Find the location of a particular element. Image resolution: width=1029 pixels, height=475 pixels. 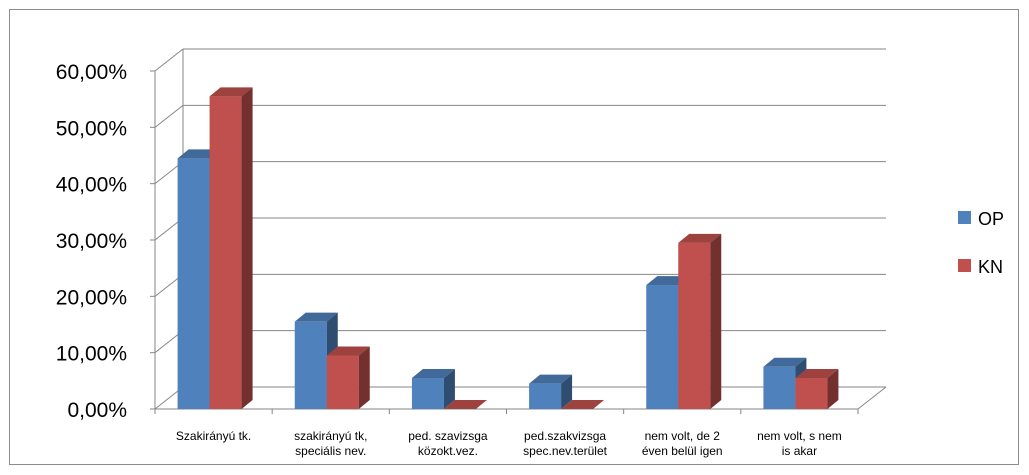

x-tick-label: Szakirányú tk. is located at coordinates (213, 436).